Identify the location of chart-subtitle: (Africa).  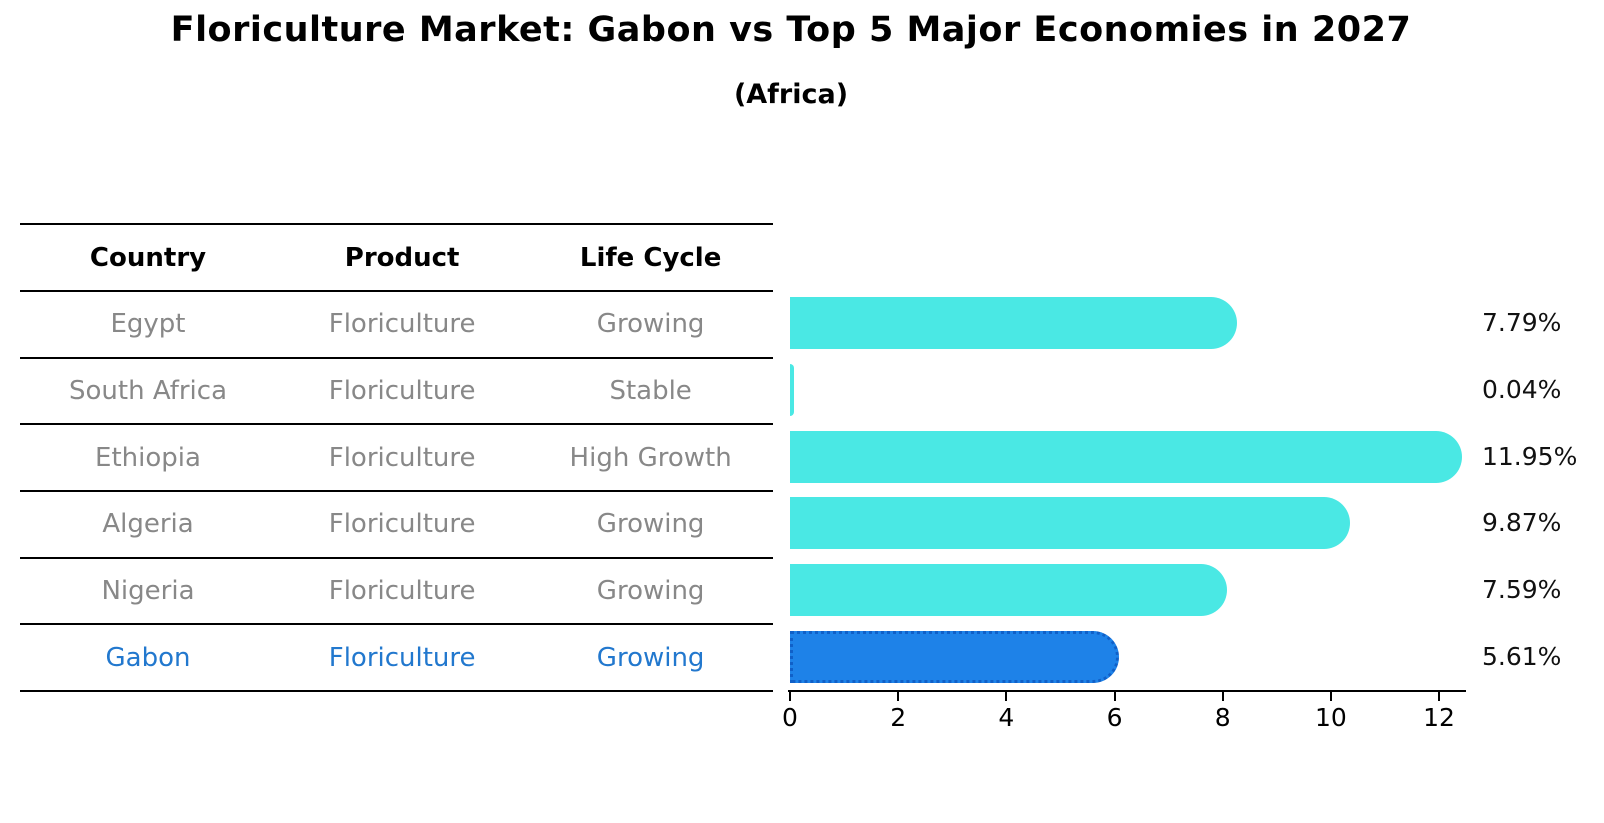
(791, 94).